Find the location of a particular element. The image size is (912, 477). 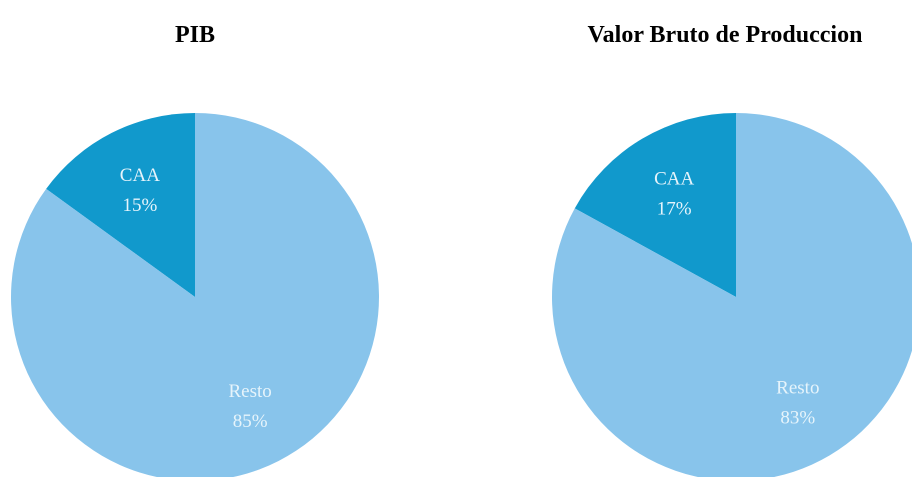

chart-title: PIB is located at coordinates (195, 35).